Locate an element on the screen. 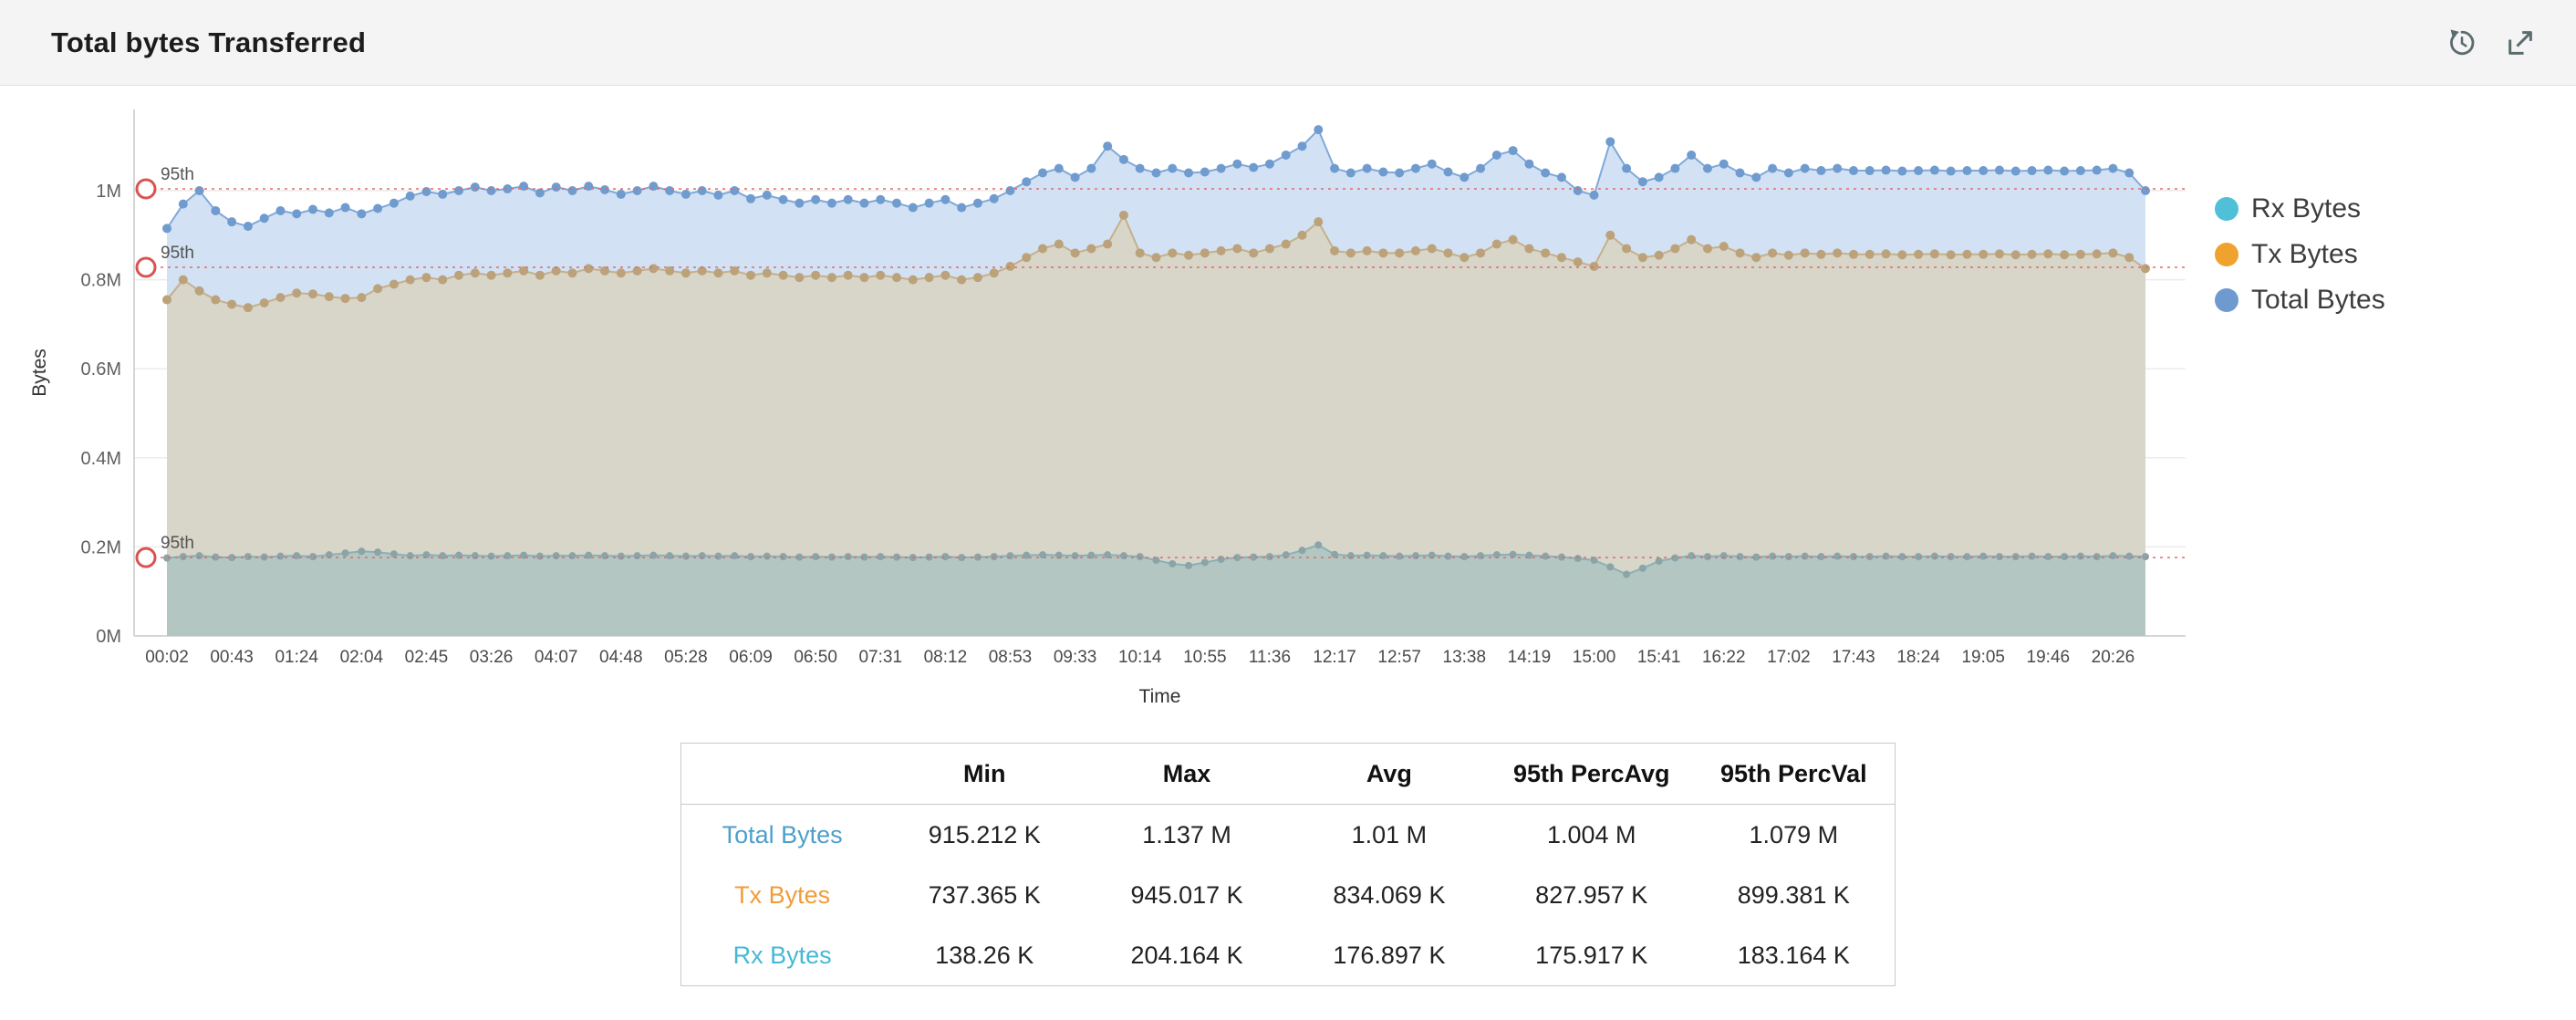  svg-text: 1M is located at coordinates (108, 192).